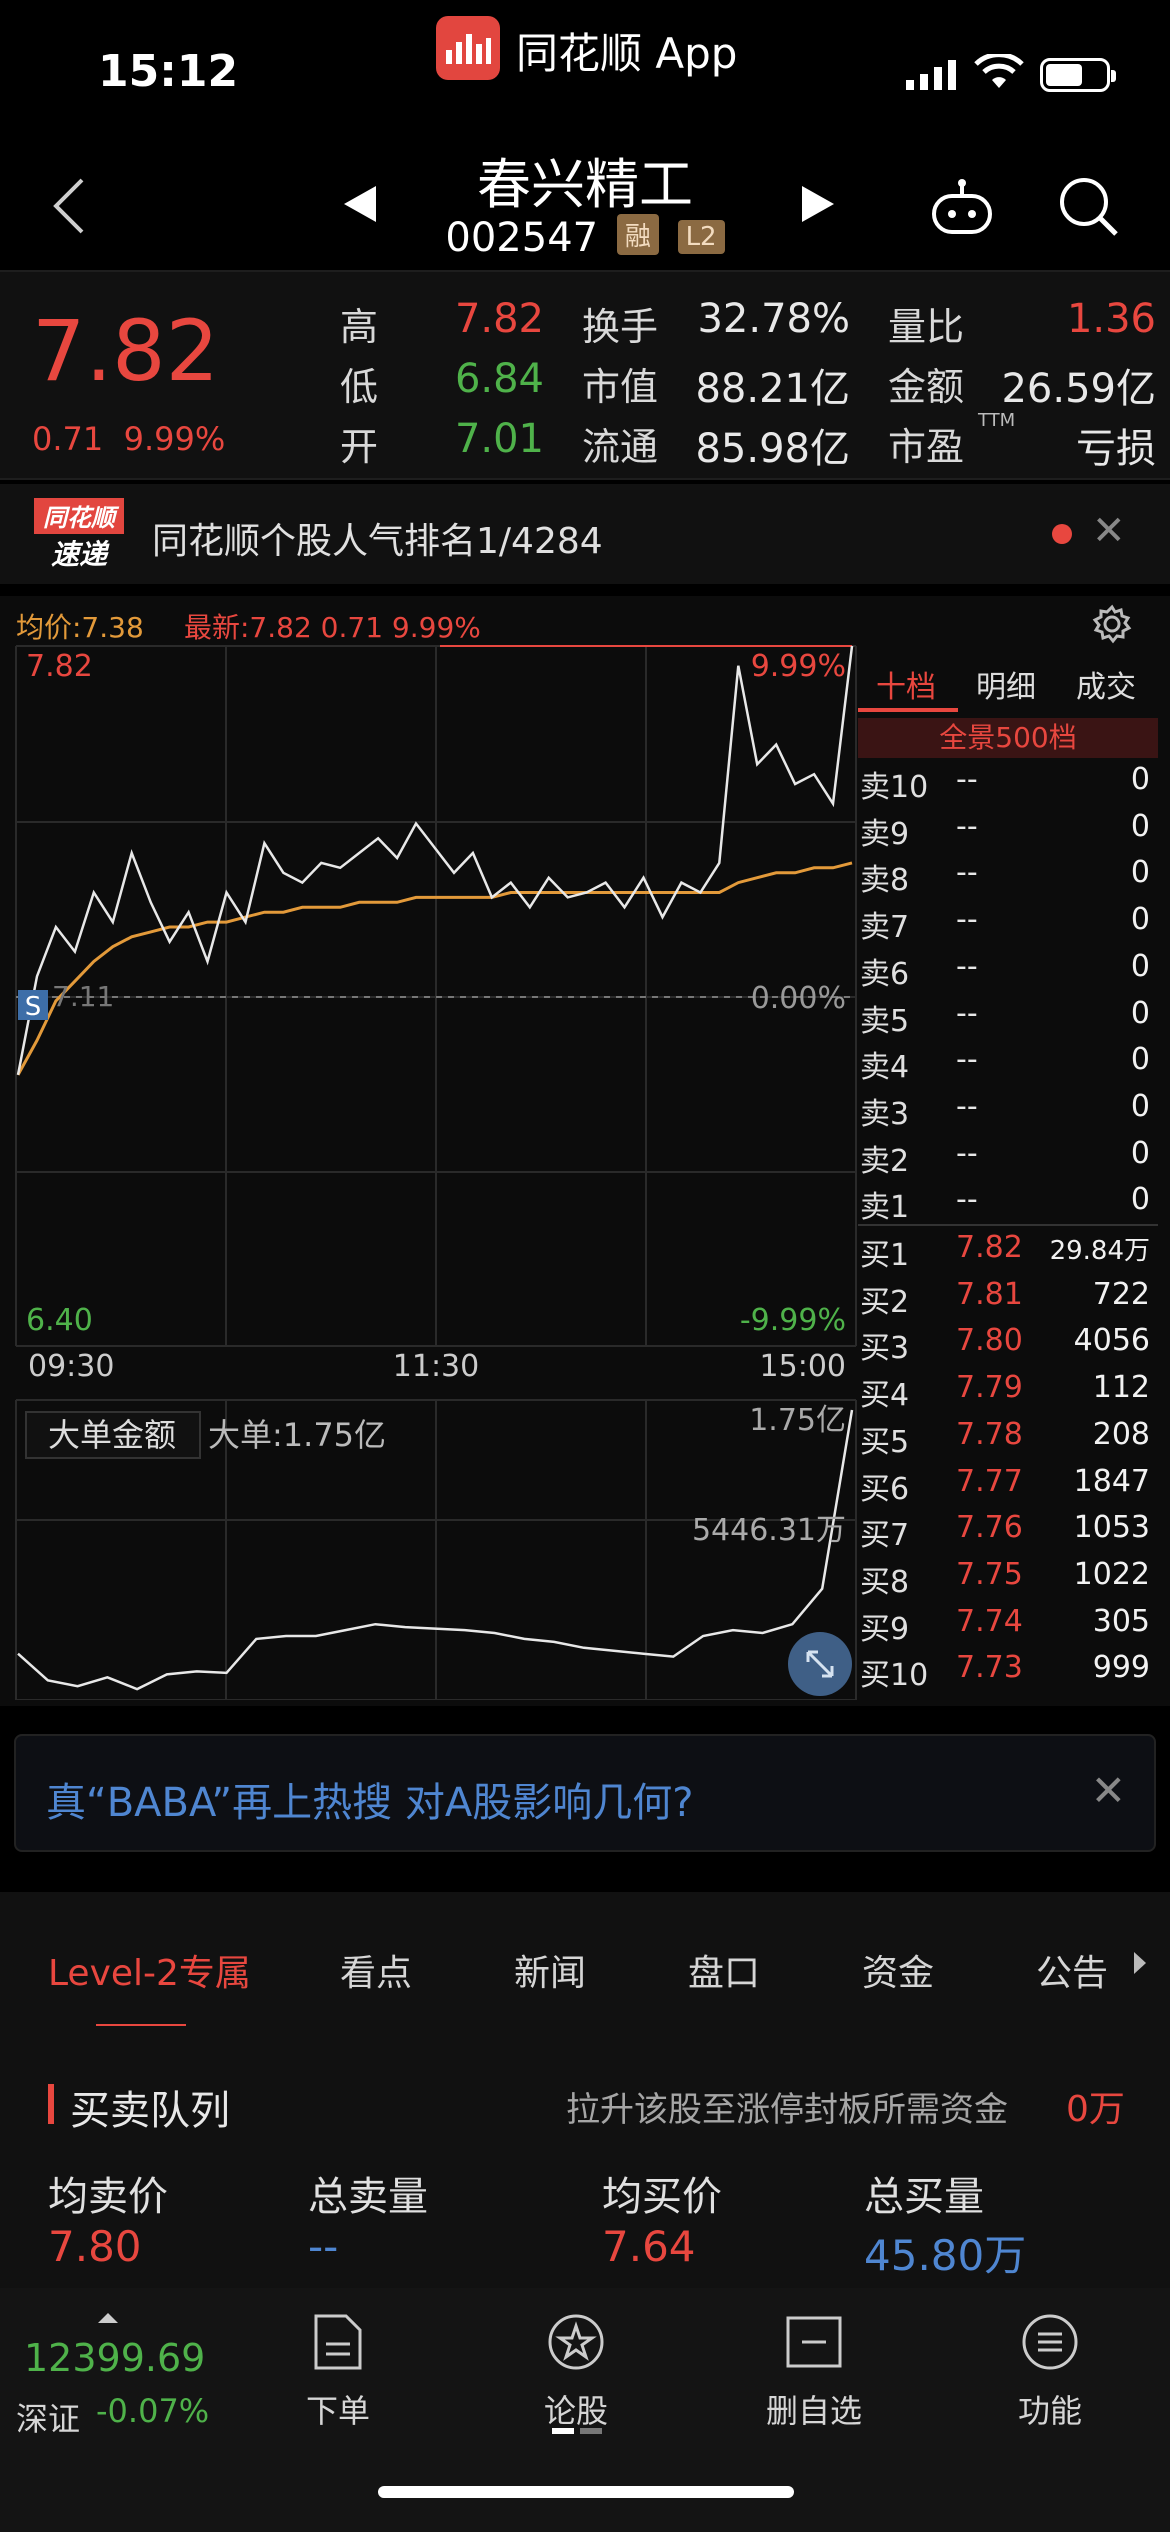 The image size is (1170, 2532). Describe the element at coordinates (818, 206) in the screenshot. I see `next-stock-icon` at that location.